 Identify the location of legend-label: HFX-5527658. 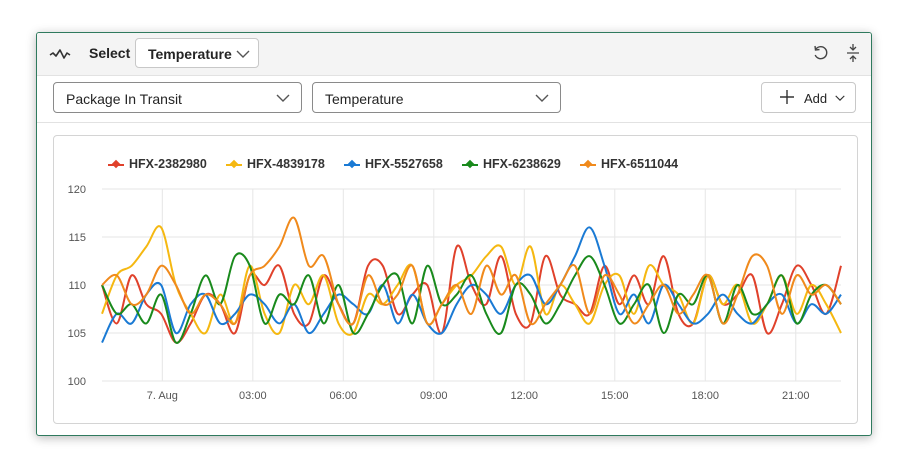
(404, 164).